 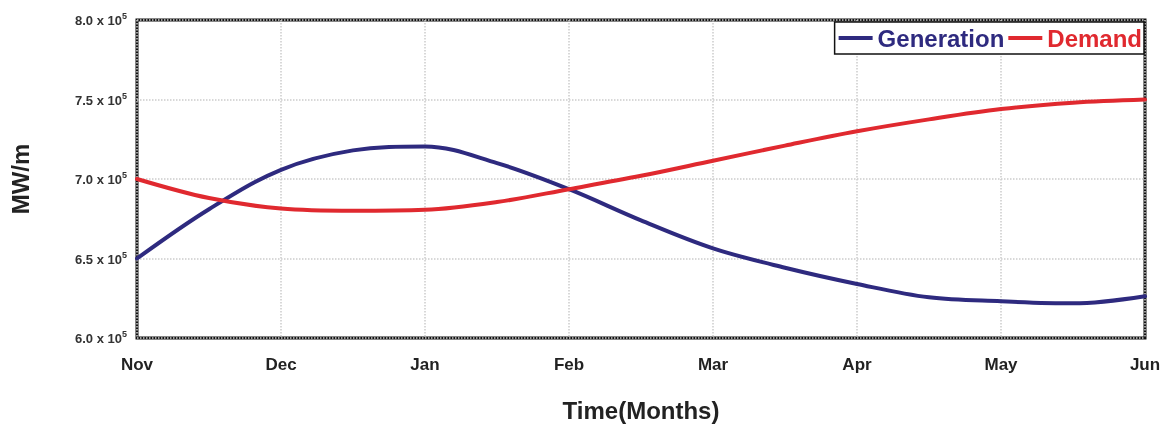 What do you see at coordinates (569, 364) in the screenshot?
I see `x-tick-label: Feb` at bounding box center [569, 364].